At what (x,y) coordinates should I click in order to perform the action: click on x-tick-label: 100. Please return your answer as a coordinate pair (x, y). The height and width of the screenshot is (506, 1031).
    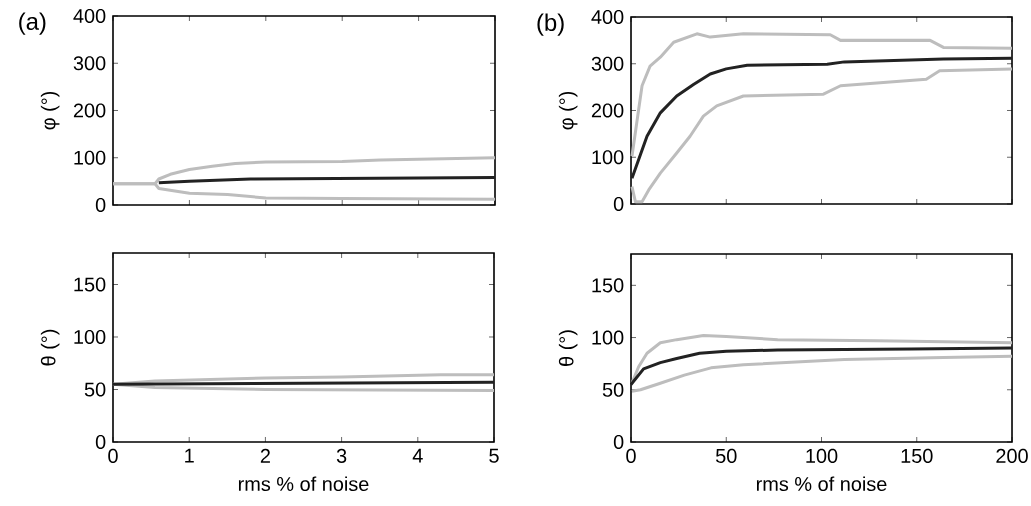
    Looking at the image, I should click on (822, 455).